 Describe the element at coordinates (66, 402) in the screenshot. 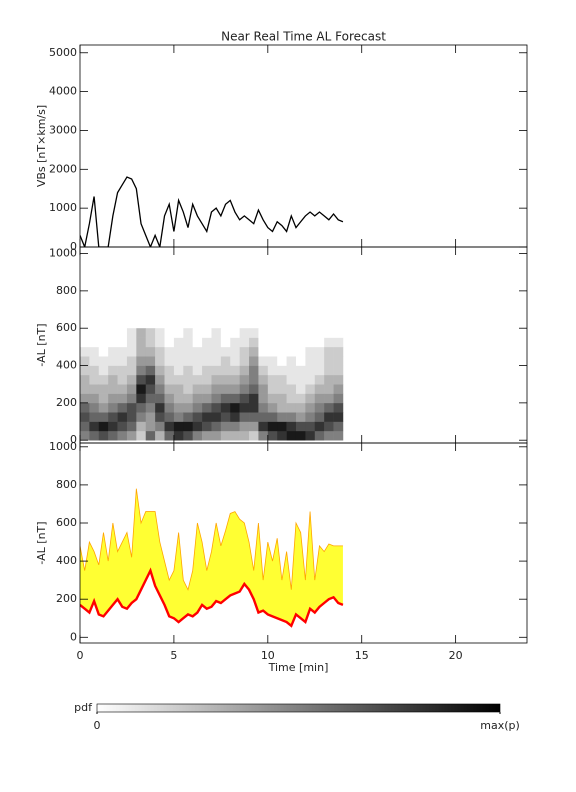

I see `y-tick-label: 200` at that location.